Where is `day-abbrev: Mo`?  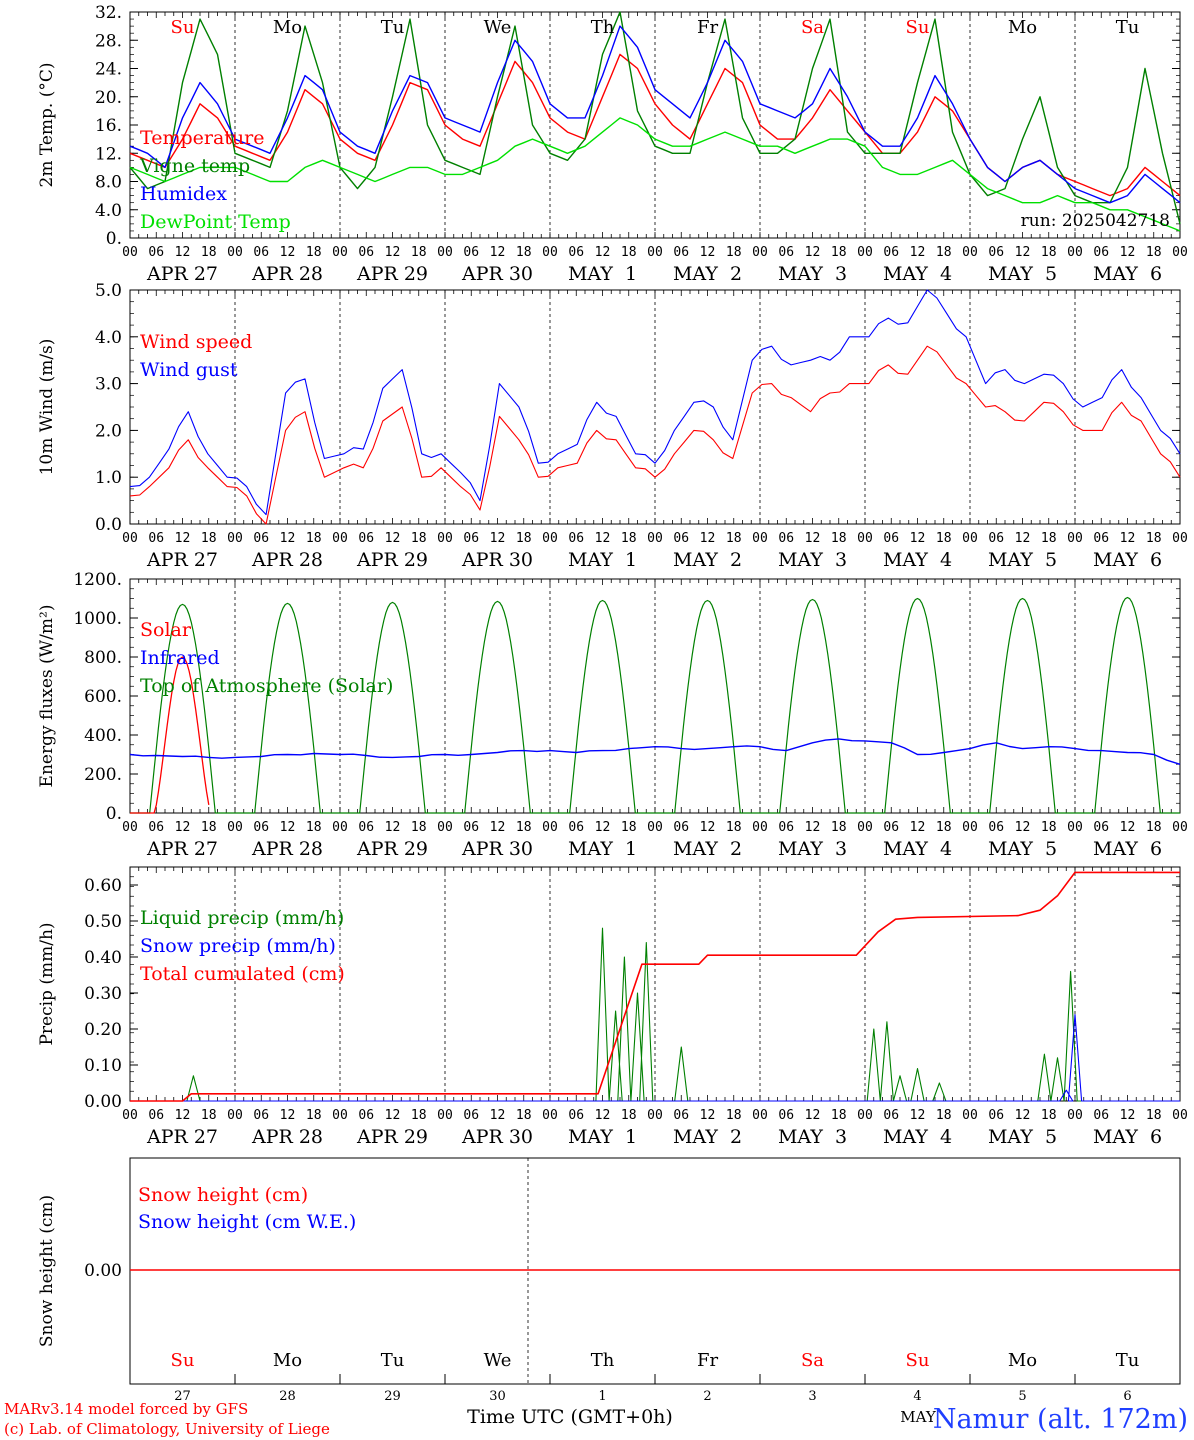 day-abbrev: Mo is located at coordinates (1022, 27).